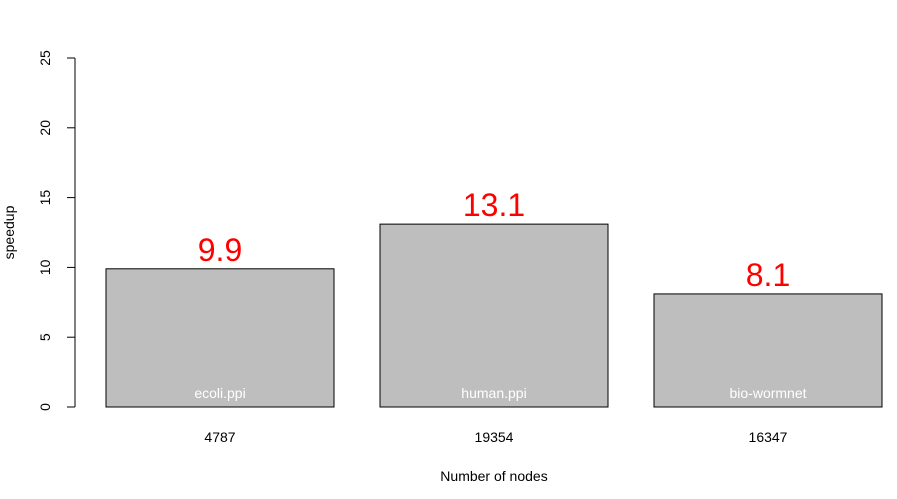 The image size is (897, 499). I want to click on bar-dataset-label: ecoli.ppi, so click(219, 393).